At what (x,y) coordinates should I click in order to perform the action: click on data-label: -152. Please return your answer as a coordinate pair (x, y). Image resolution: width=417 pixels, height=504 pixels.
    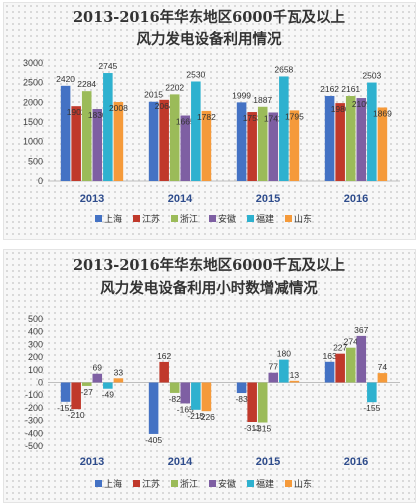
    Looking at the image, I should click on (65, 408).